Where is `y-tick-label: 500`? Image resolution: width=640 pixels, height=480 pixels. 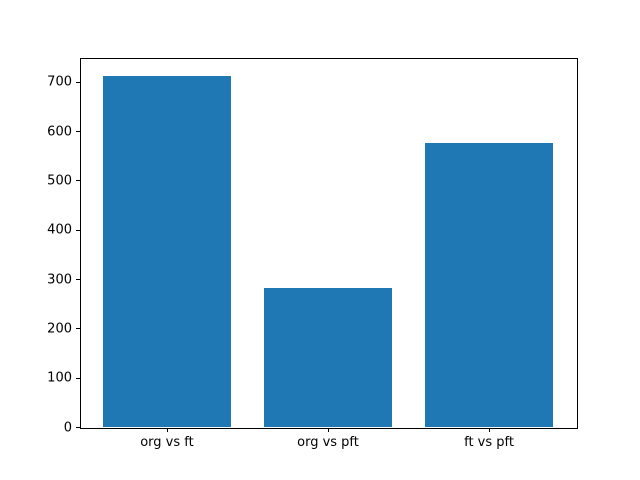 y-tick-label: 500 is located at coordinates (59, 181).